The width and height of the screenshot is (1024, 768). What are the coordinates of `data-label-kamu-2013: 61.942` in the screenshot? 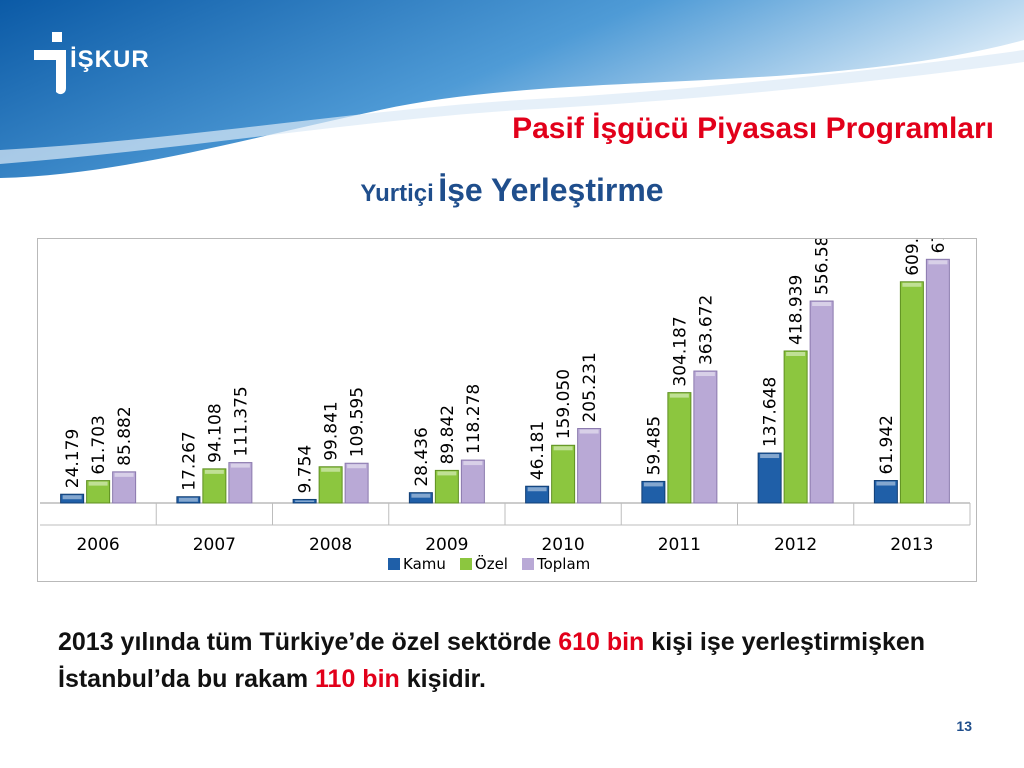 It's located at (887, 444).